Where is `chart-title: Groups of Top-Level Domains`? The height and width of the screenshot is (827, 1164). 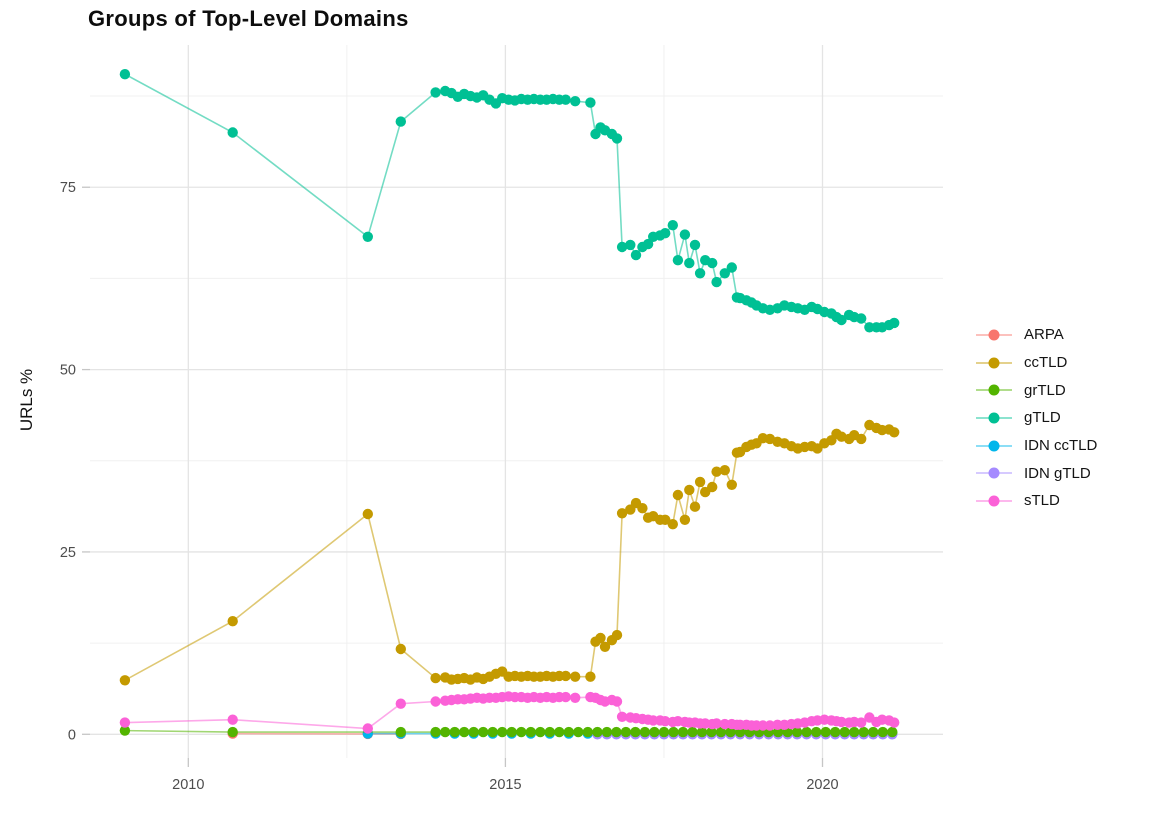
chart-title: Groups of Top-Level Domains is located at coordinates (248, 18).